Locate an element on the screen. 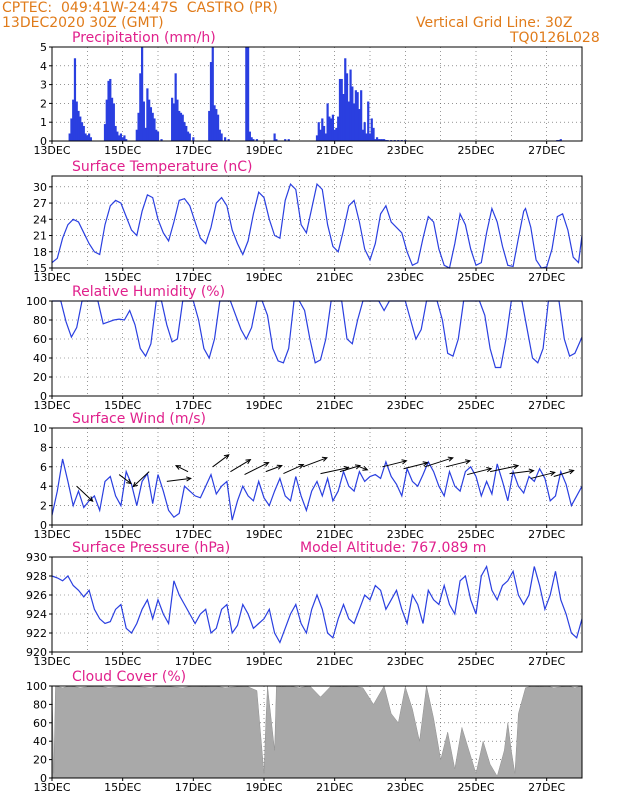 The height and width of the screenshot is (800, 618). header-date: 13DEC2020 30Z (GMT) is located at coordinates (83, 23).